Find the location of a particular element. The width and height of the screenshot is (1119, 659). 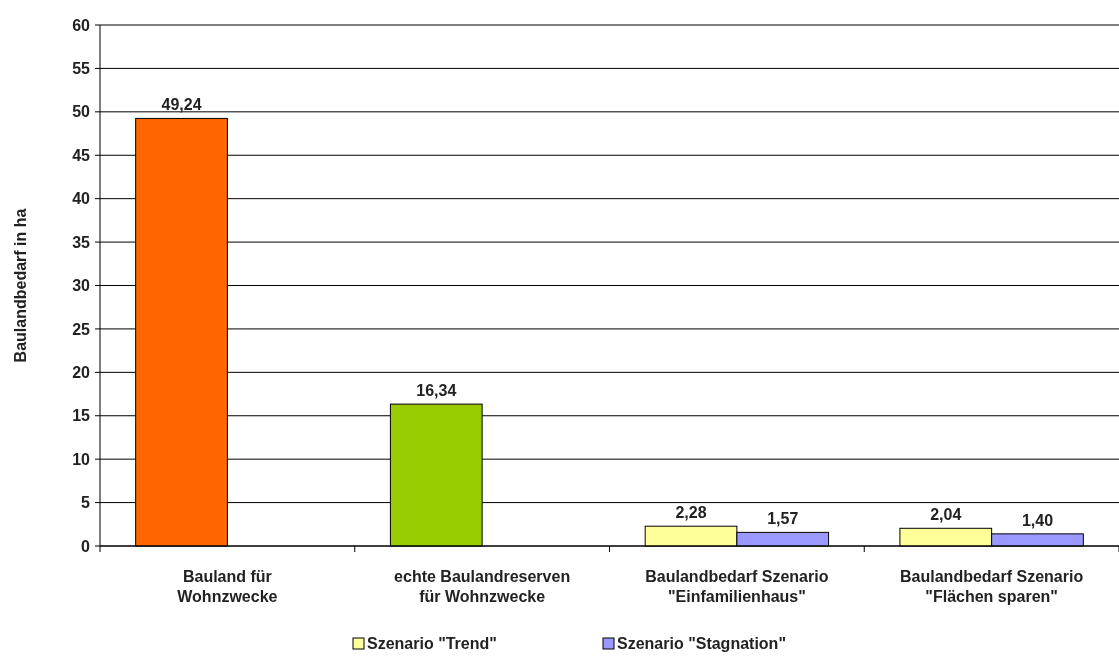

data-label: 1,57 is located at coordinates (783, 519).